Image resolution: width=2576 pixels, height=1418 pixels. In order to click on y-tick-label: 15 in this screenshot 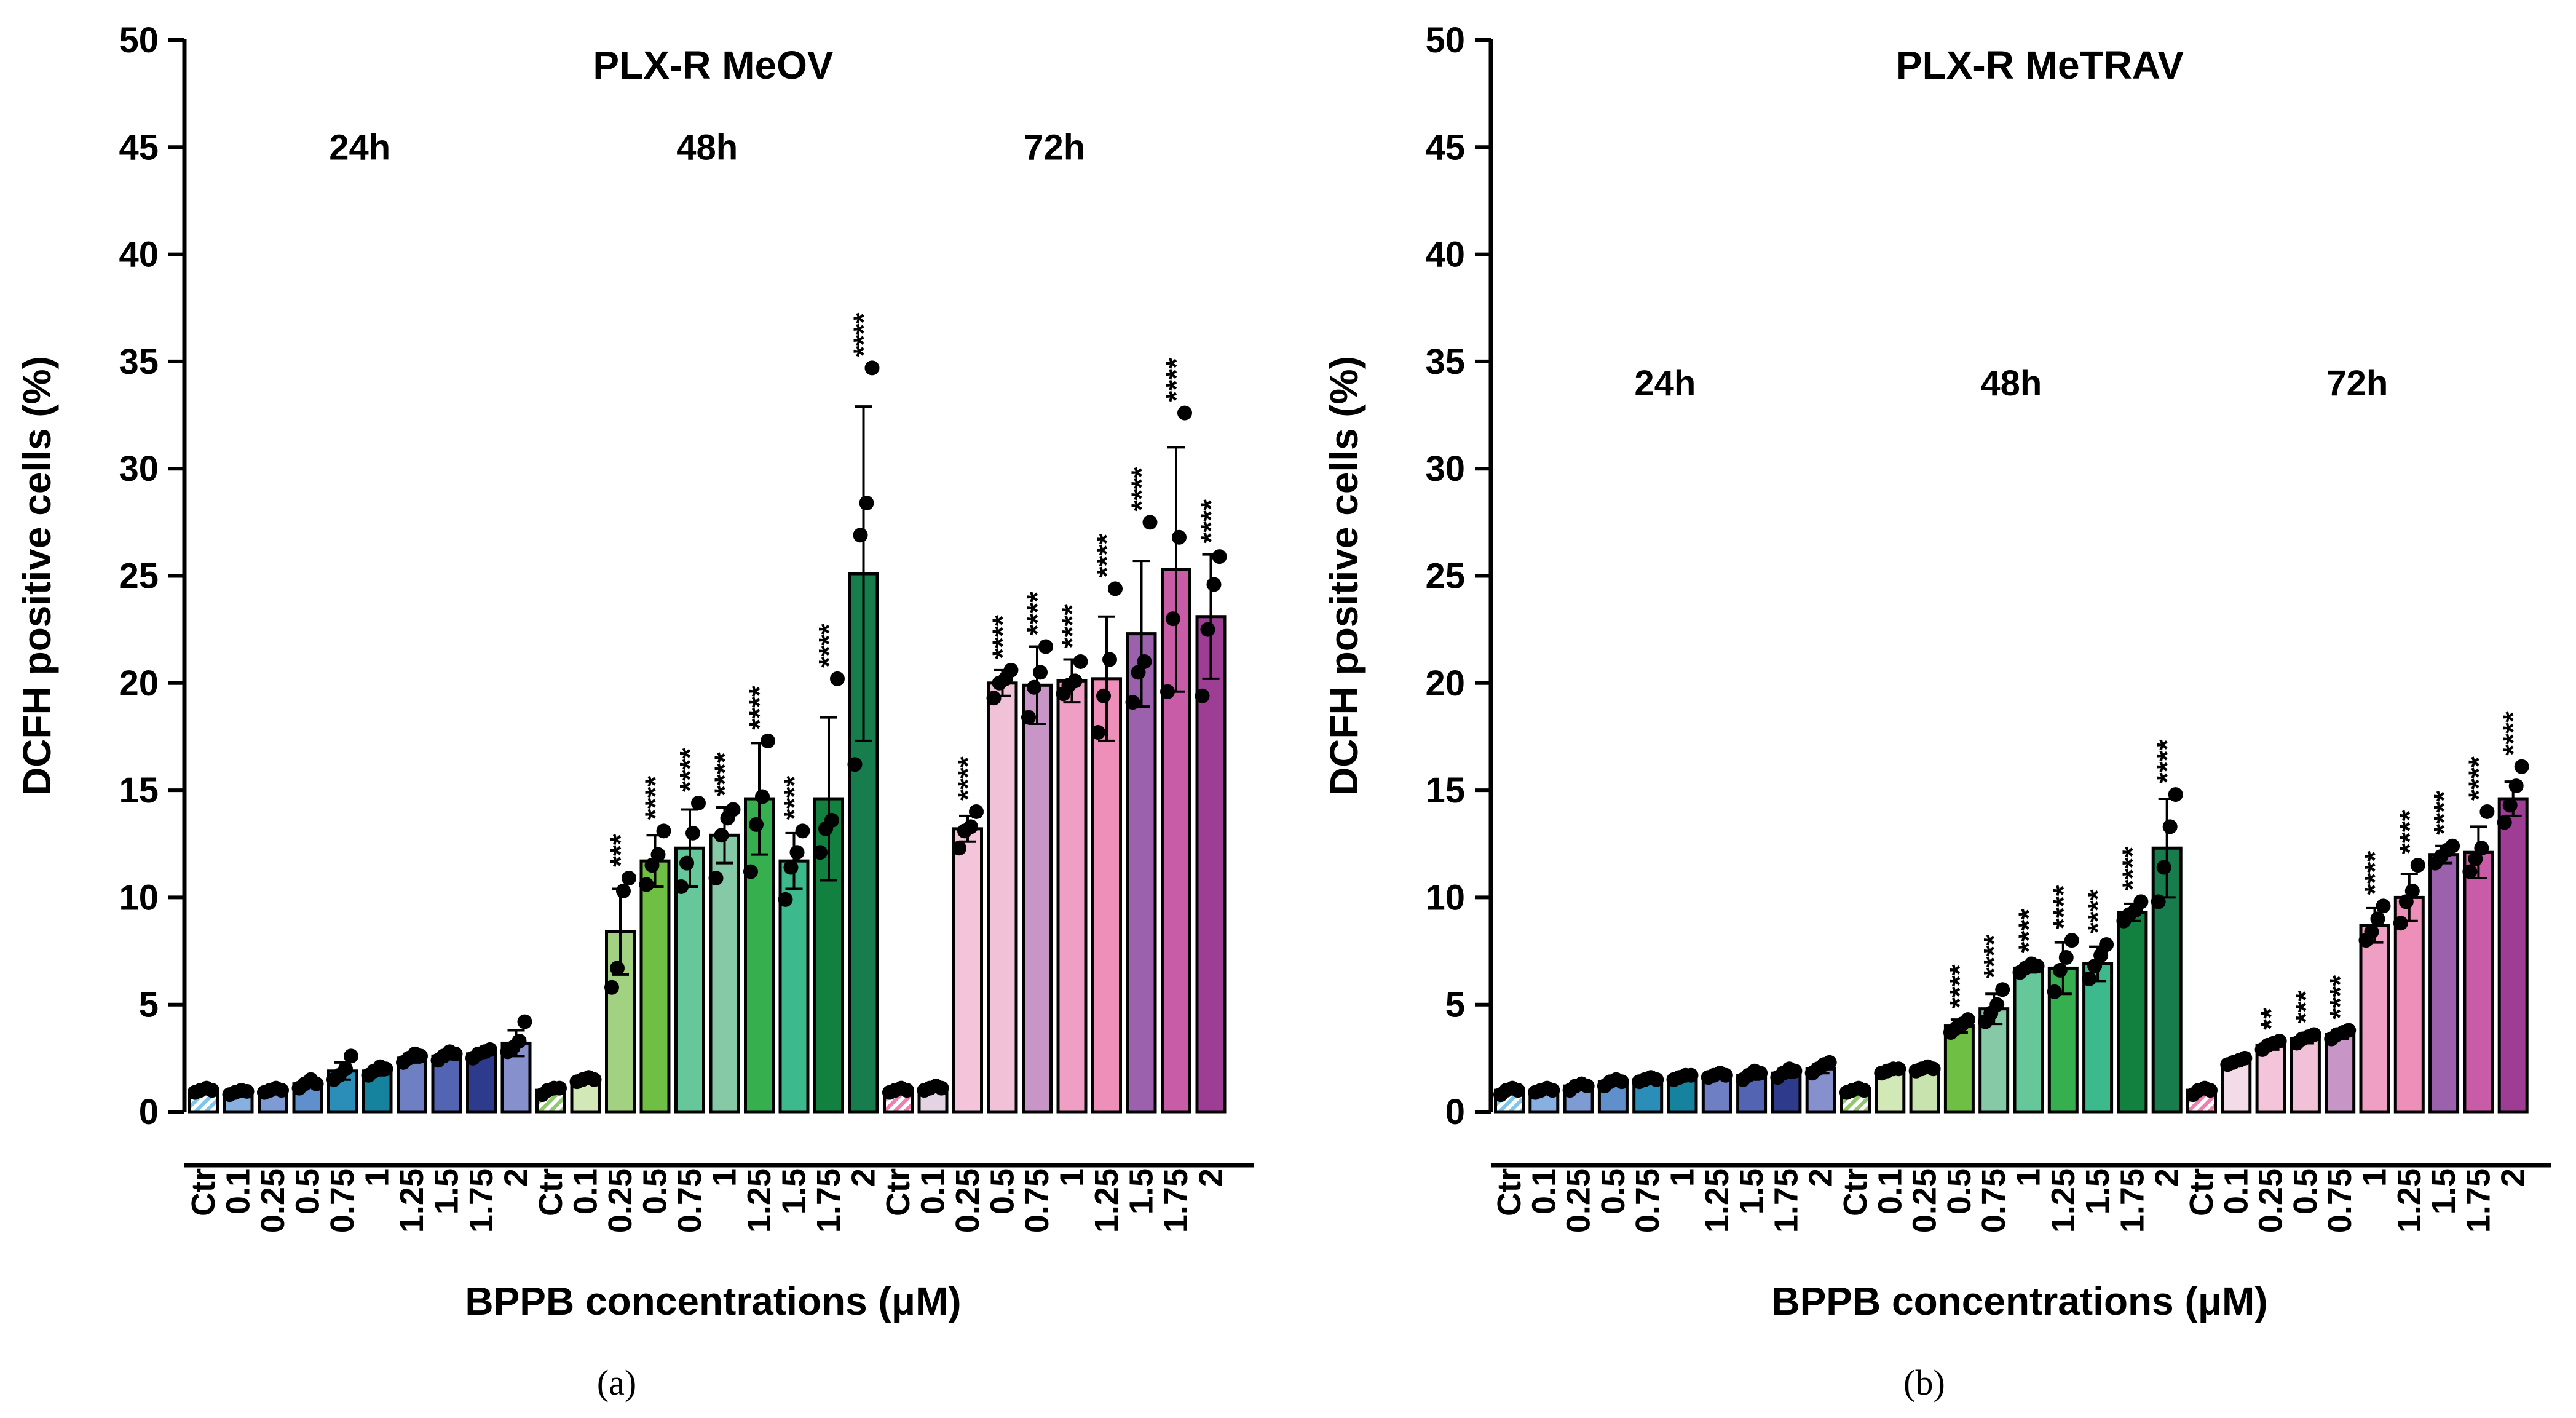, I will do `click(139, 790)`.